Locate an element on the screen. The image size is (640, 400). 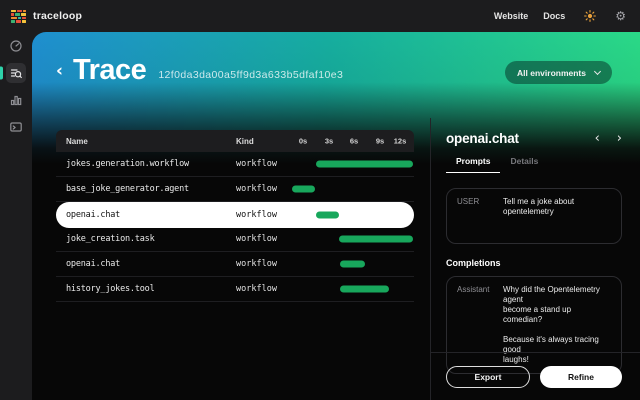
traceloop-logo-icon is located at coordinates (18, 16).